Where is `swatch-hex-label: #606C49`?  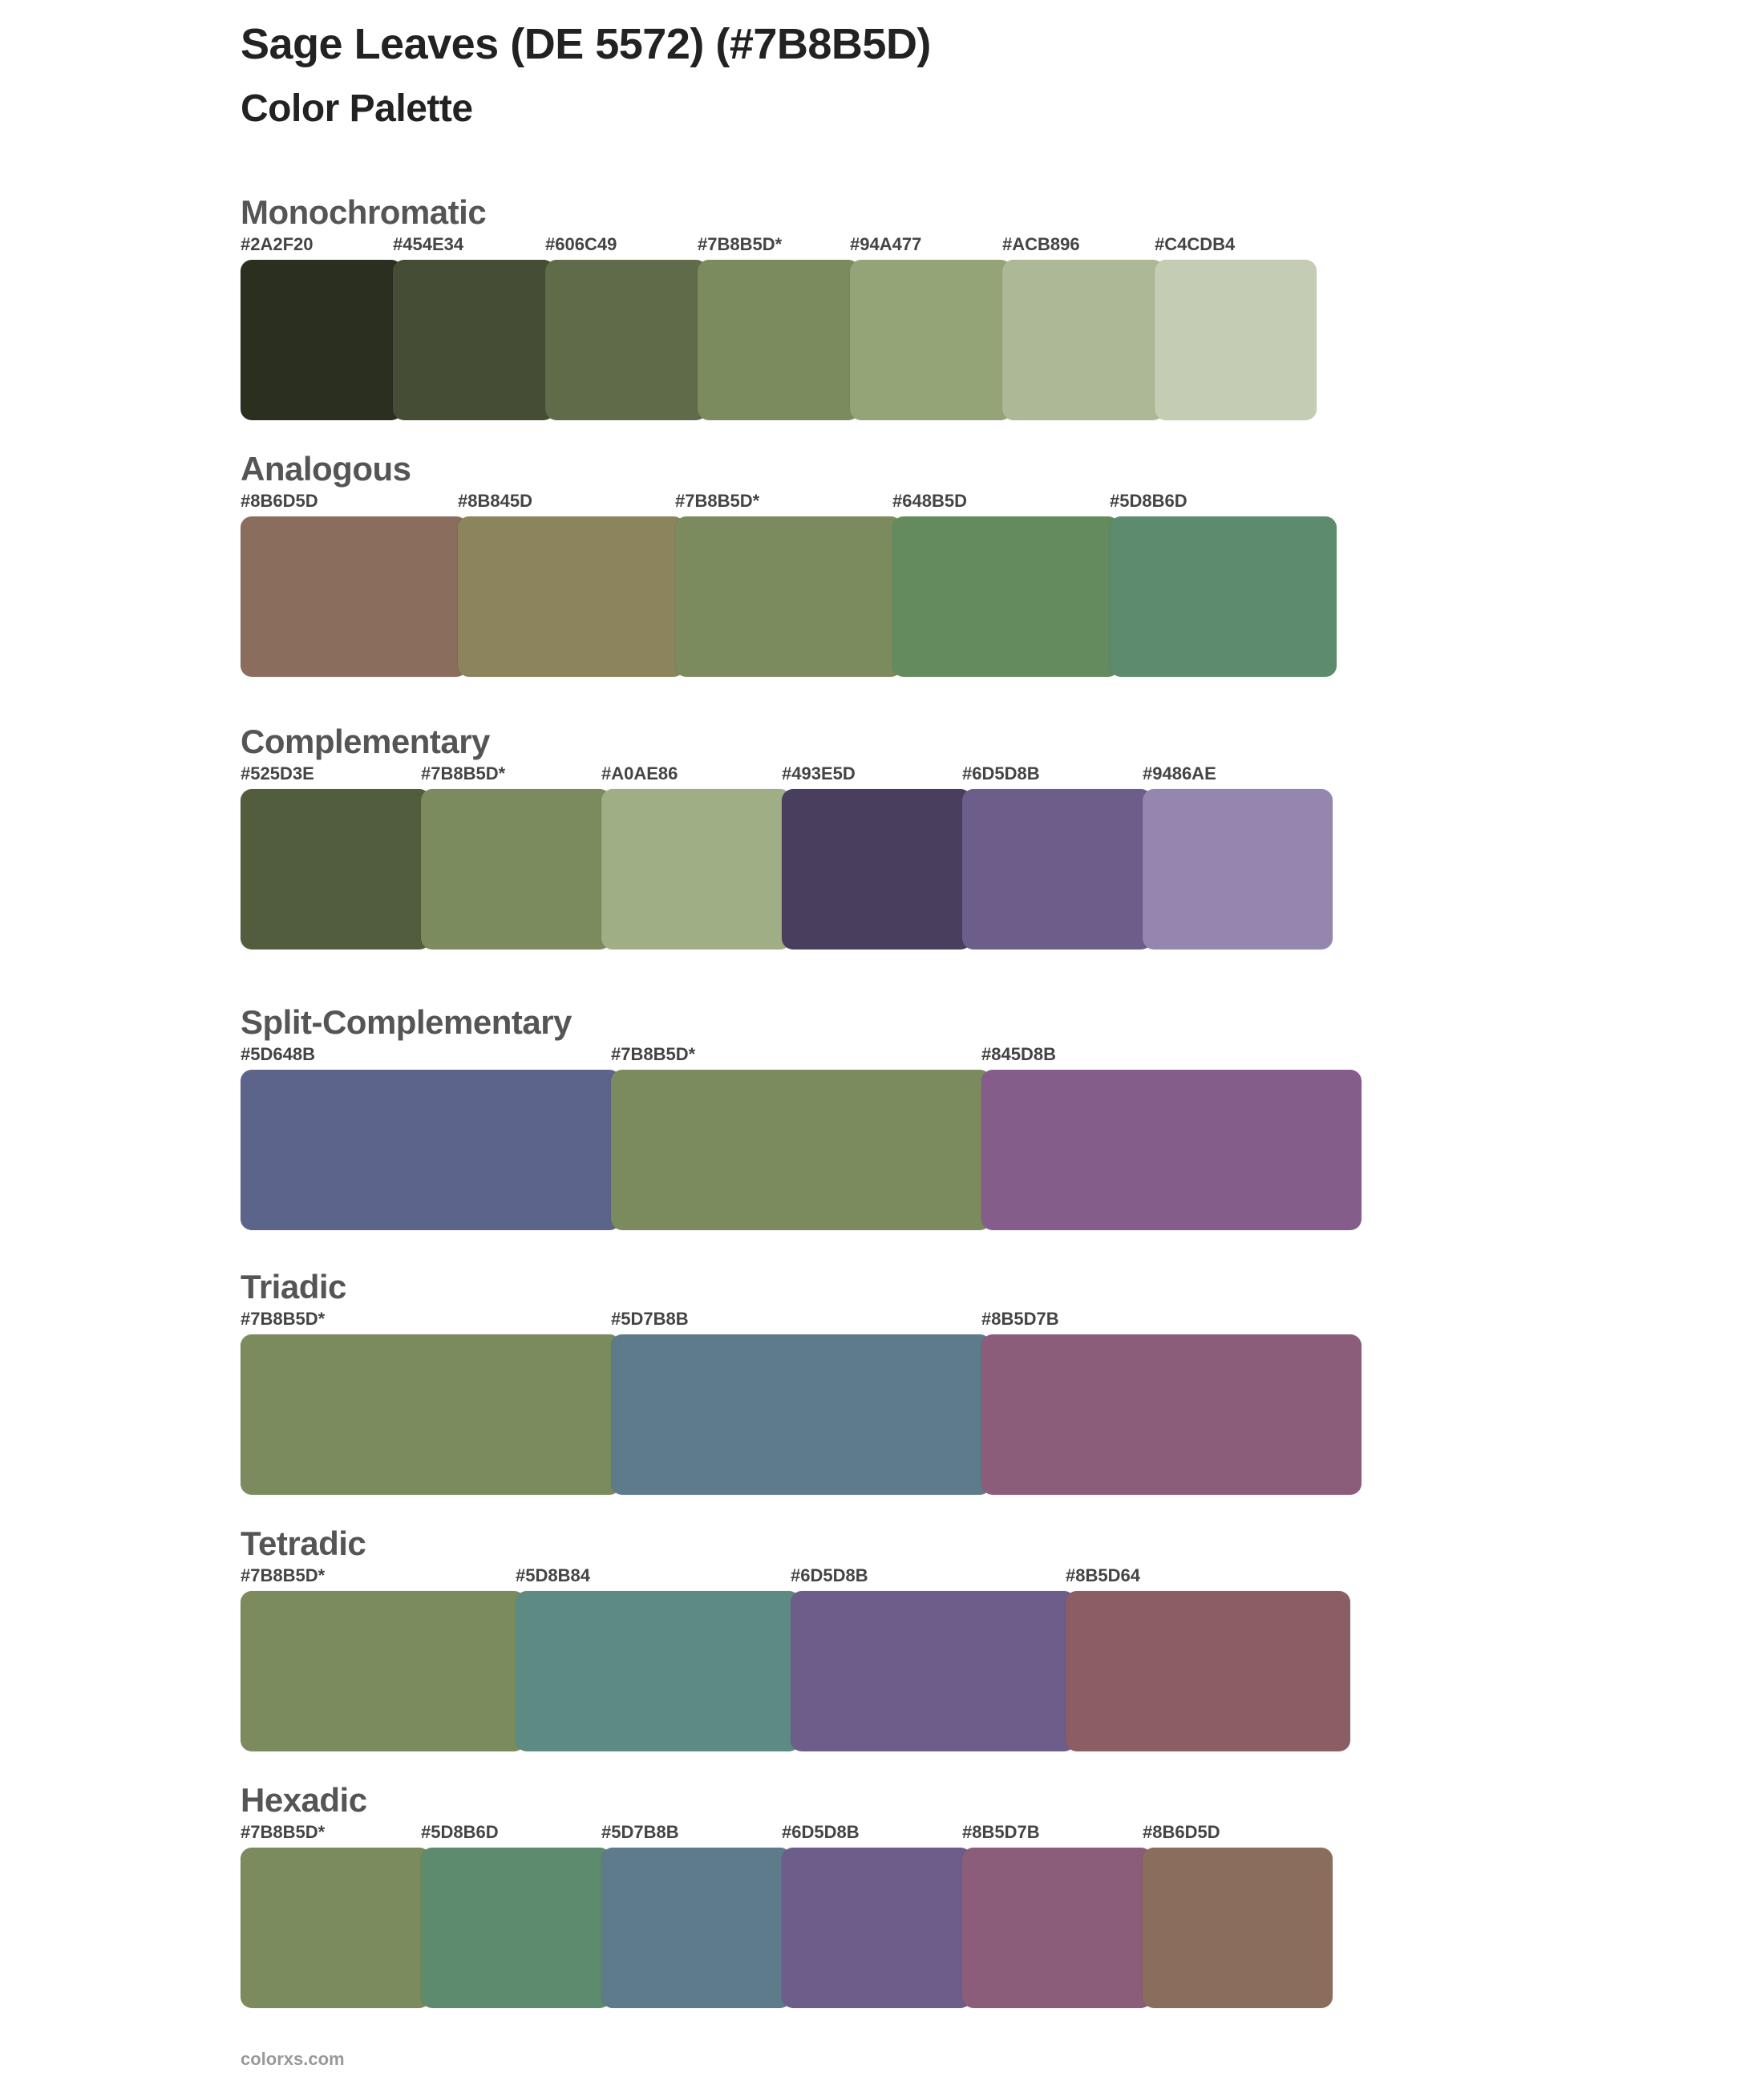
swatch-hex-label: #606C49 is located at coordinates (581, 244).